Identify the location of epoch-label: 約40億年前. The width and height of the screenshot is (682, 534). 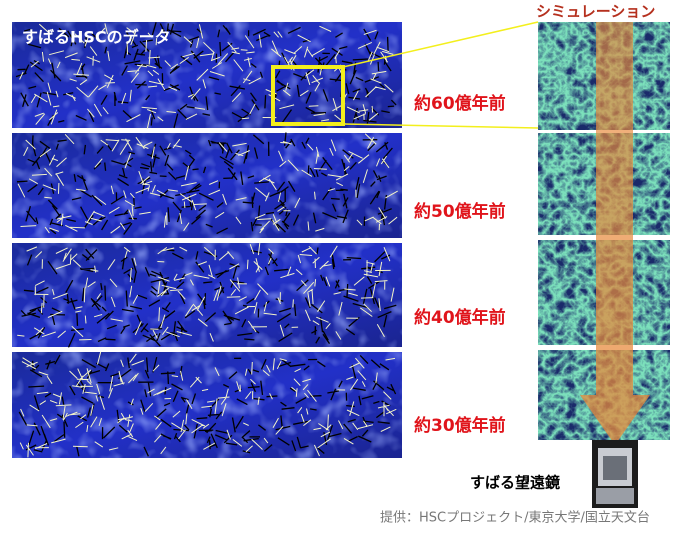
(460, 317).